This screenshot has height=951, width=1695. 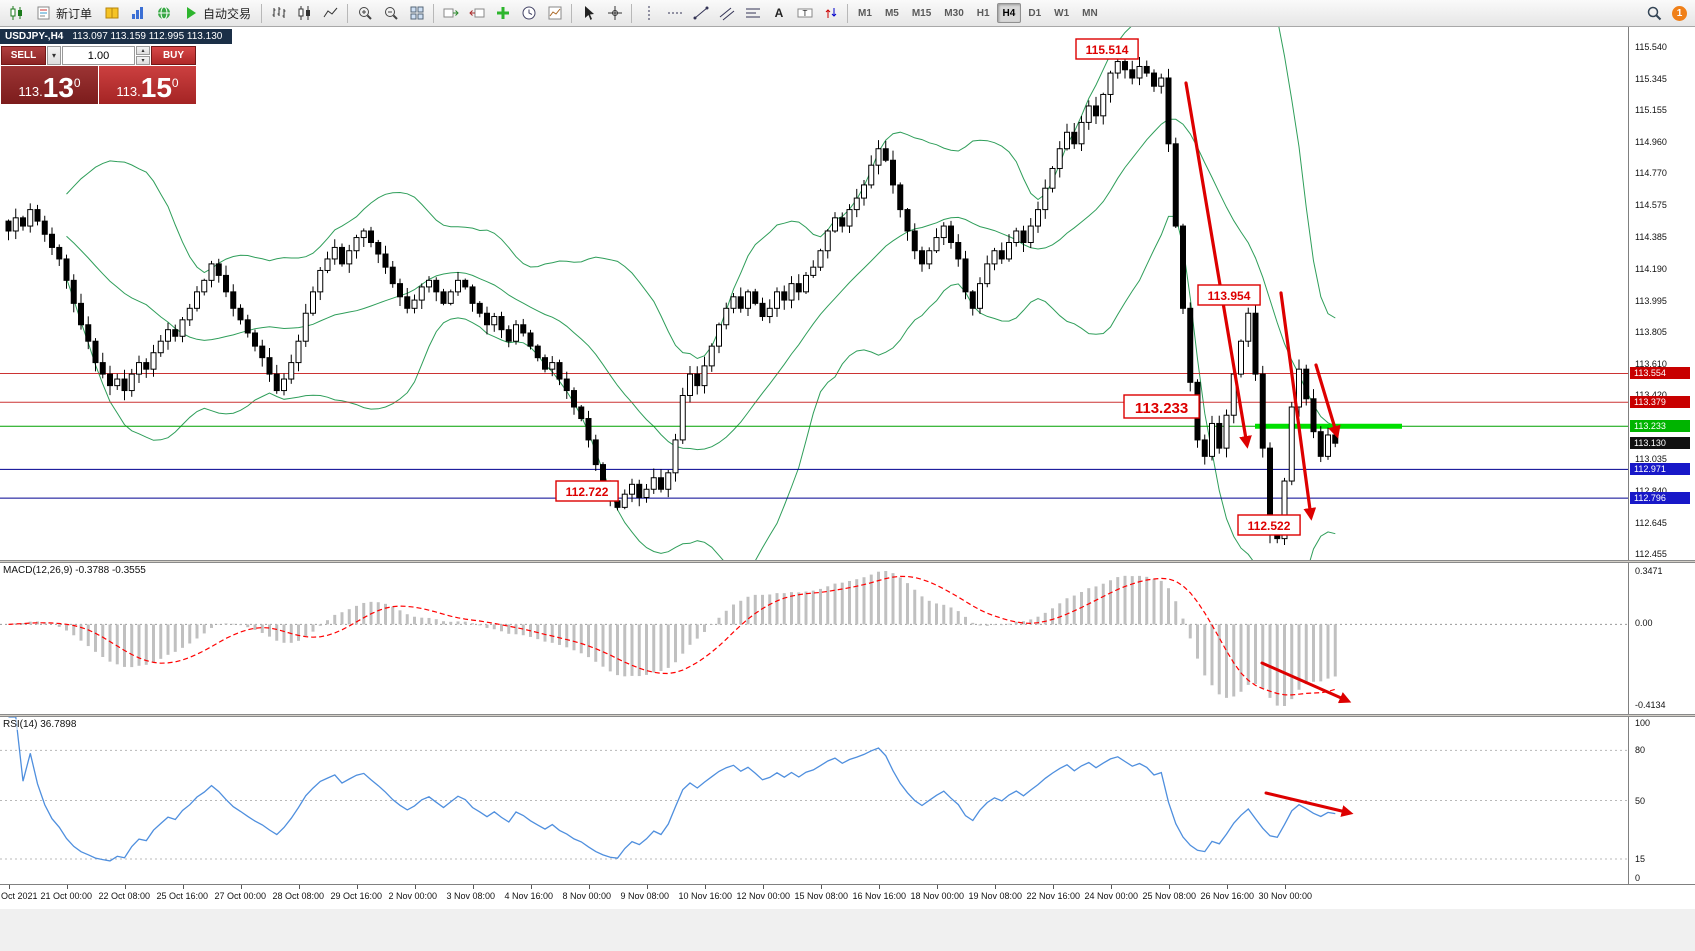 What do you see at coordinates (298, 896) in the screenshot?
I see `time-axis-label: 28 Oct 08:00` at bounding box center [298, 896].